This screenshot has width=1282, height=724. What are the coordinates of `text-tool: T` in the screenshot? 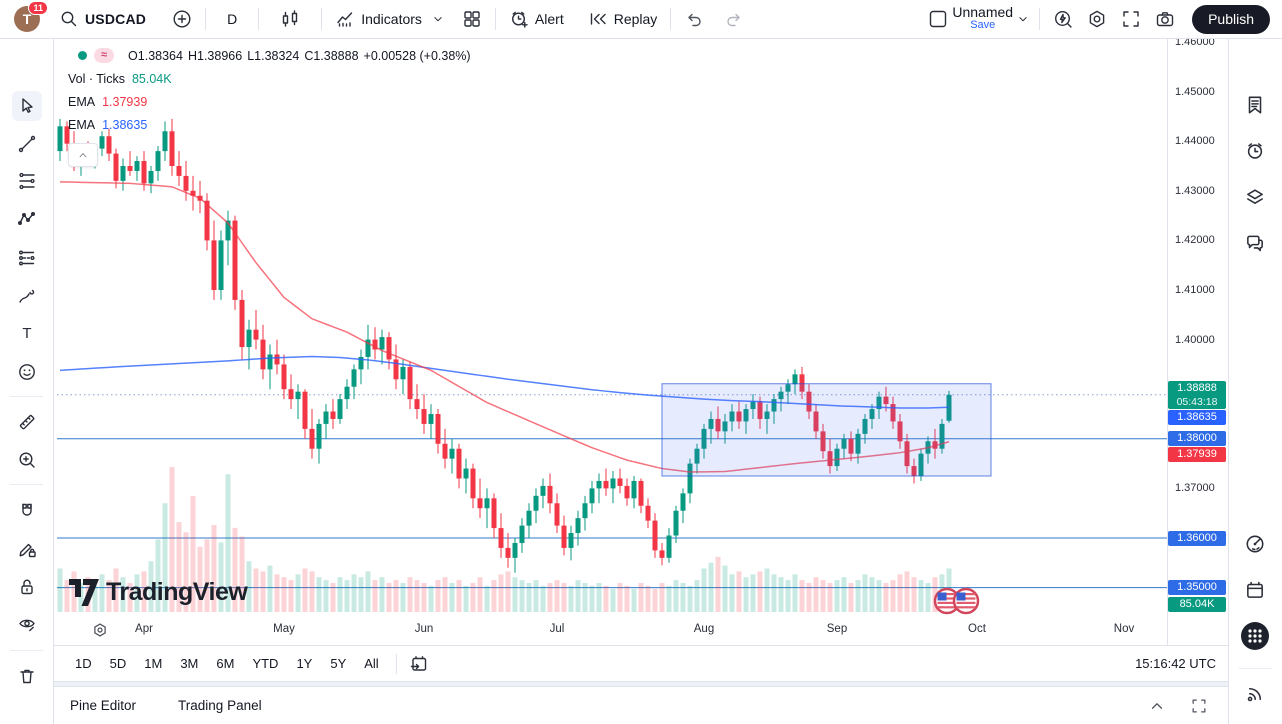 It's located at (27, 333).